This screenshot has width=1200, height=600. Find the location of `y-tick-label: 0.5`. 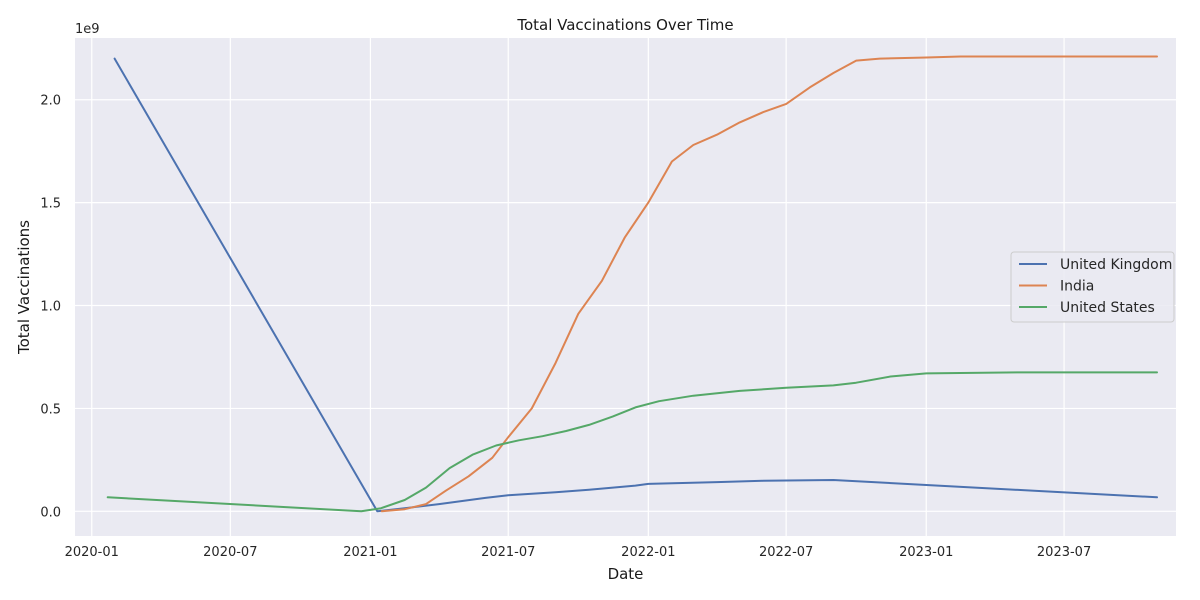

y-tick-label: 0.5 is located at coordinates (50, 409).